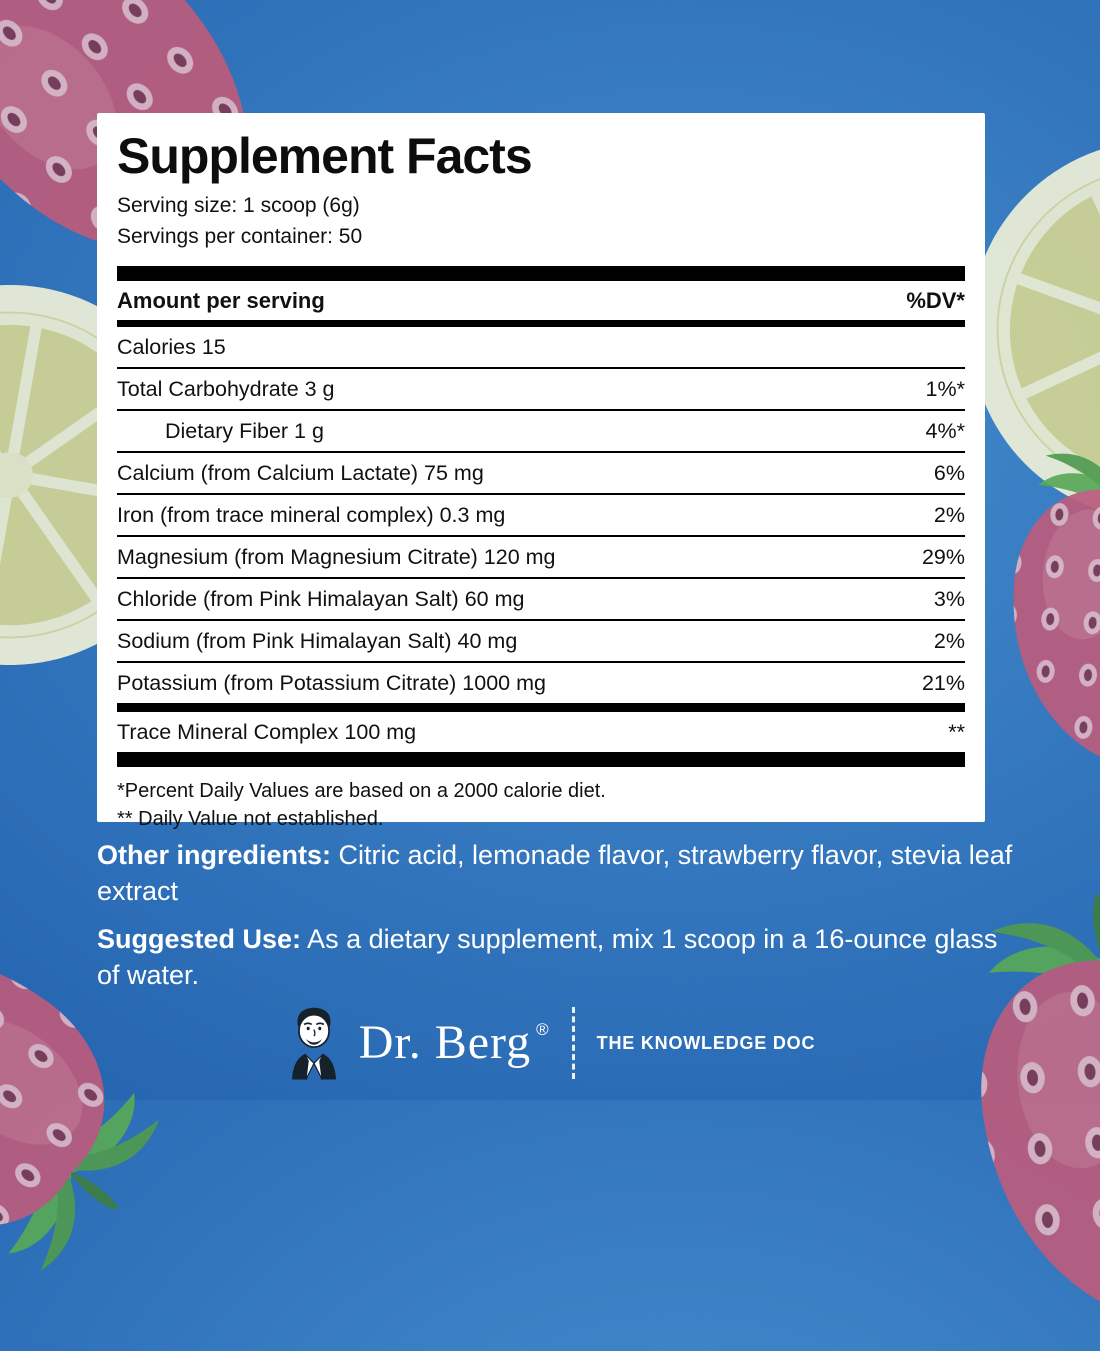  Describe the element at coordinates (226, 388) in the screenshot. I see `nutrient-name: Total Carbohydrate 3 g` at that location.